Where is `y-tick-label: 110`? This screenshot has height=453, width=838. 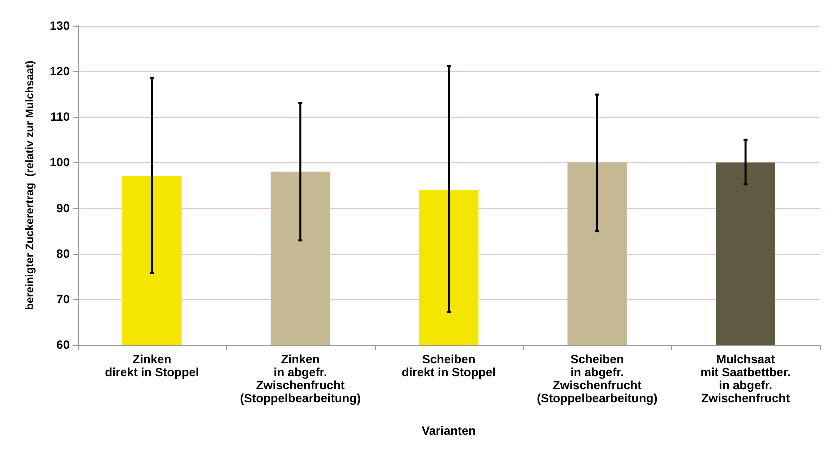 y-tick-label: 110 is located at coordinates (60, 117).